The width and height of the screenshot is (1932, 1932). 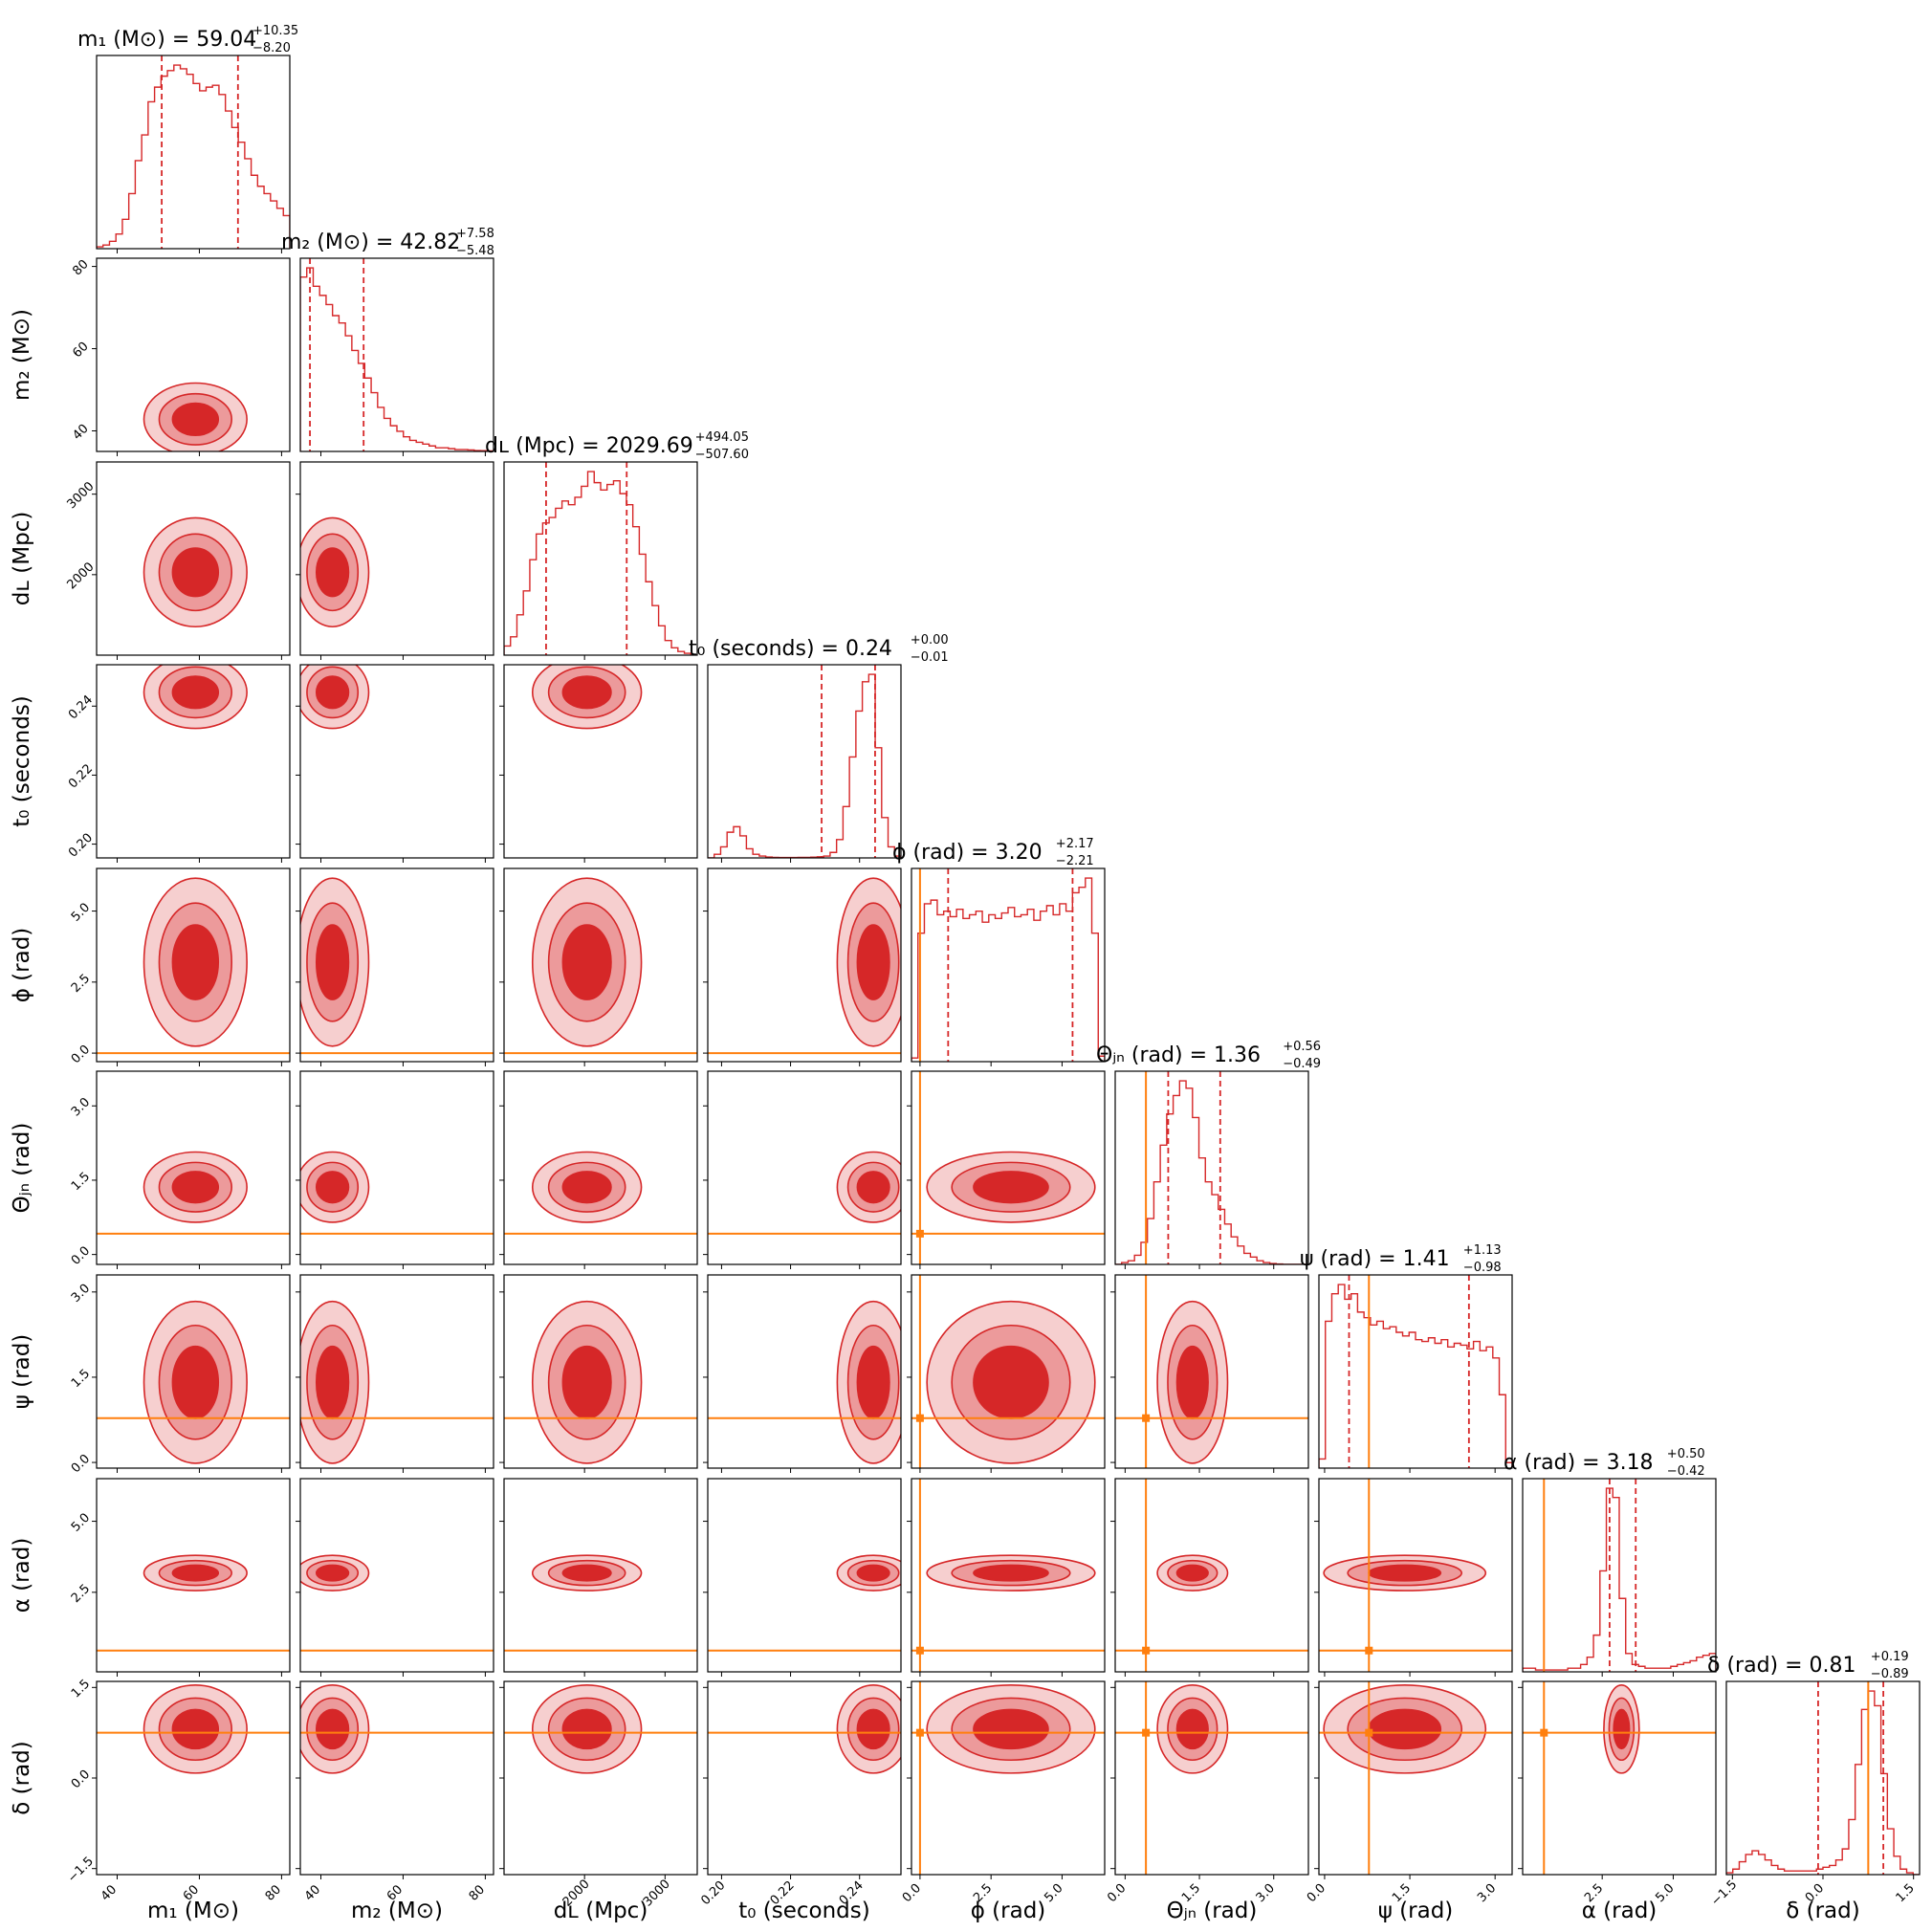 I want to click on panel-alpha-phi, so click(x=1007, y=1577).